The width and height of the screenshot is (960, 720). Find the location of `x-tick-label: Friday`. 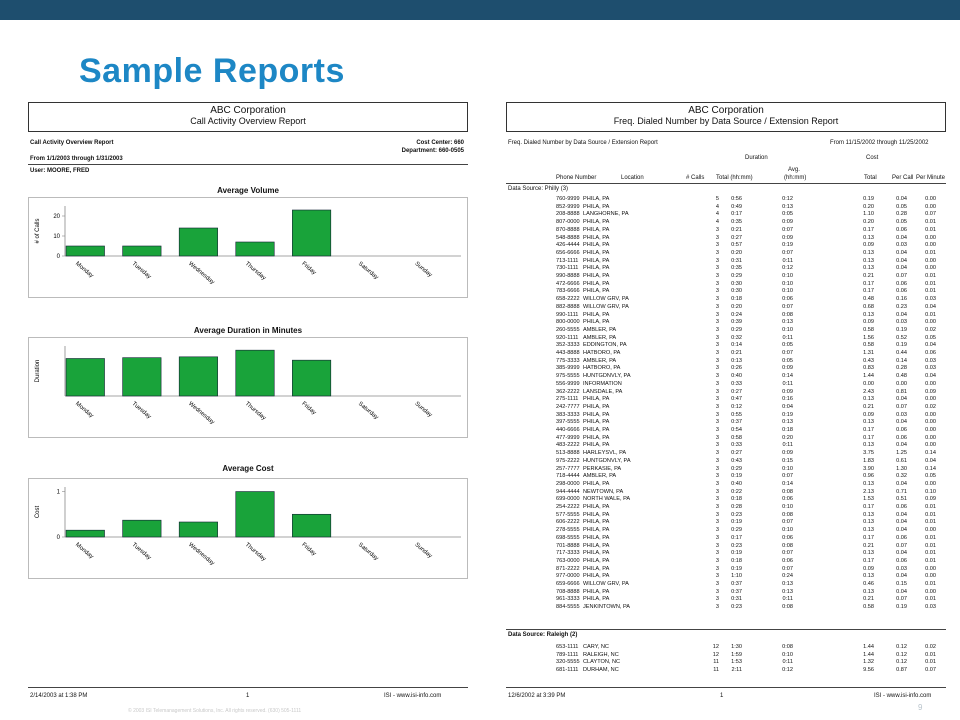

x-tick-label: Friday is located at coordinates (308, 549).